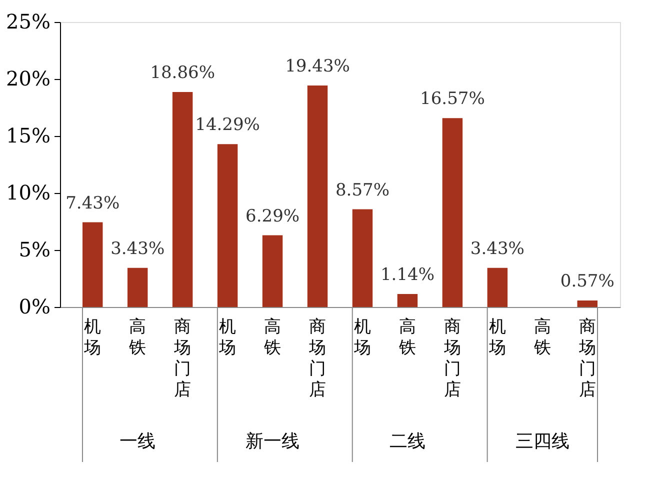 This screenshot has height=488, width=646. Describe the element at coordinates (28, 22) in the screenshot. I see `y-tick-label: 25%` at that location.